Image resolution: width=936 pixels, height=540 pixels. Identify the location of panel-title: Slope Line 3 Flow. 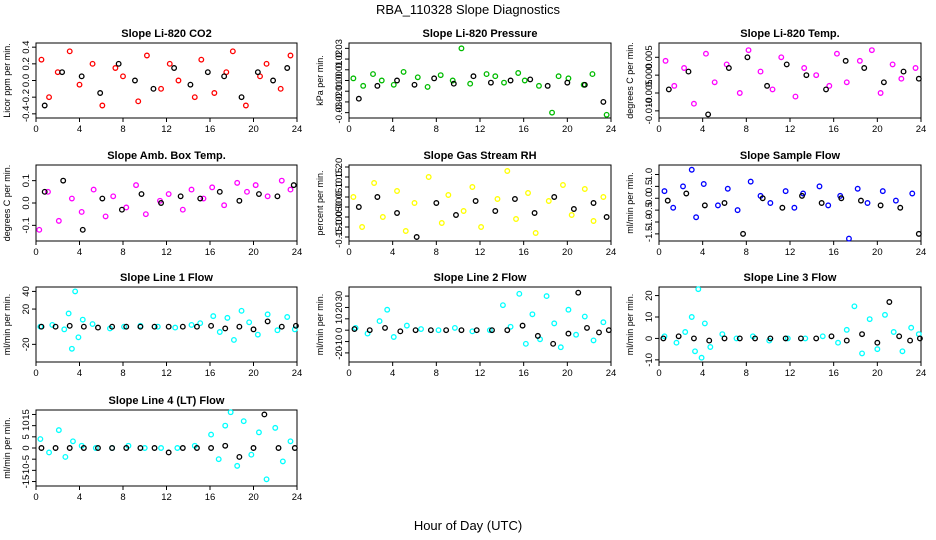
(790, 278).